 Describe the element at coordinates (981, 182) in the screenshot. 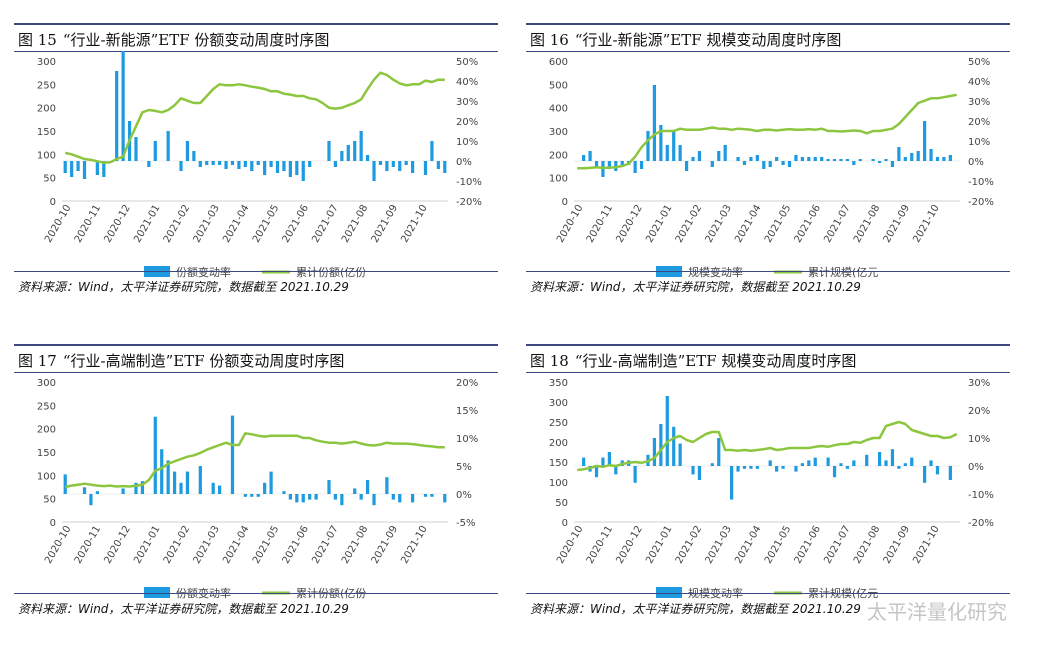

I see `right-tick-label: -10%` at that location.